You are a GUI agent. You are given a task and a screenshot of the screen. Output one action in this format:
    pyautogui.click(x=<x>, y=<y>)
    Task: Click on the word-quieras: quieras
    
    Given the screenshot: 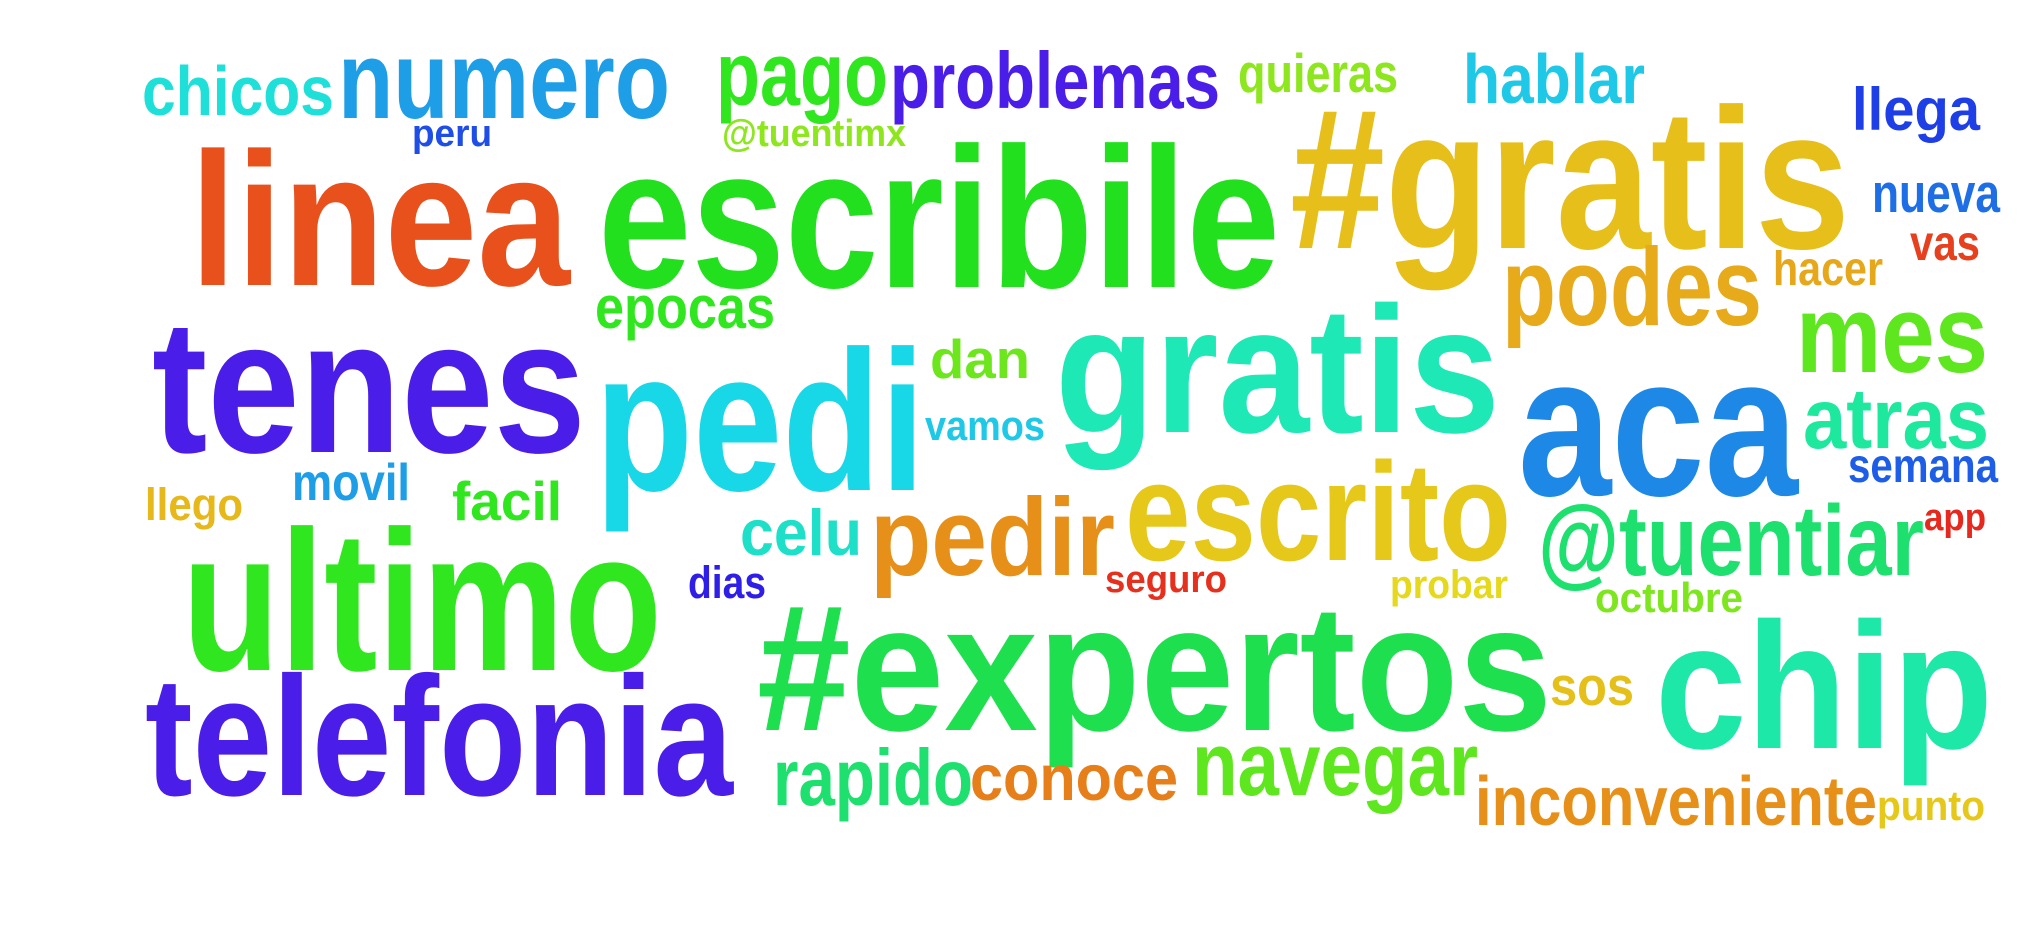 What is the action you would take?
    pyautogui.click(x=1318, y=73)
    